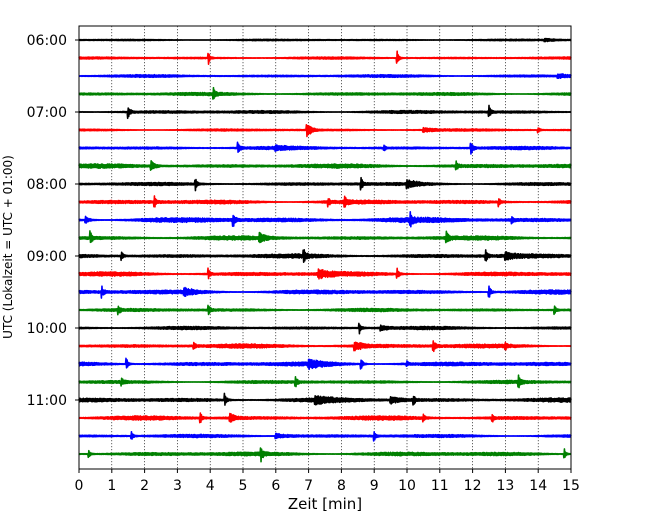 The height and width of the screenshot is (520, 650). I want to click on y-axis-label: UTC (Lokalzeit = UTC + 01:00), so click(8, 247).